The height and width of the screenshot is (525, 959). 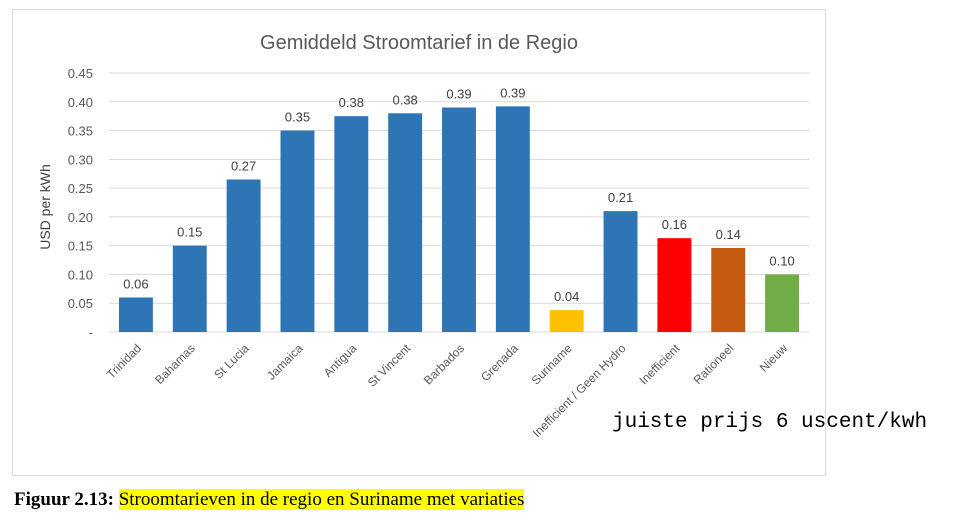 What do you see at coordinates (80, 131) in the screenshot?
I see `y-tick-label: 0.35` at bounding box center [80, 131].